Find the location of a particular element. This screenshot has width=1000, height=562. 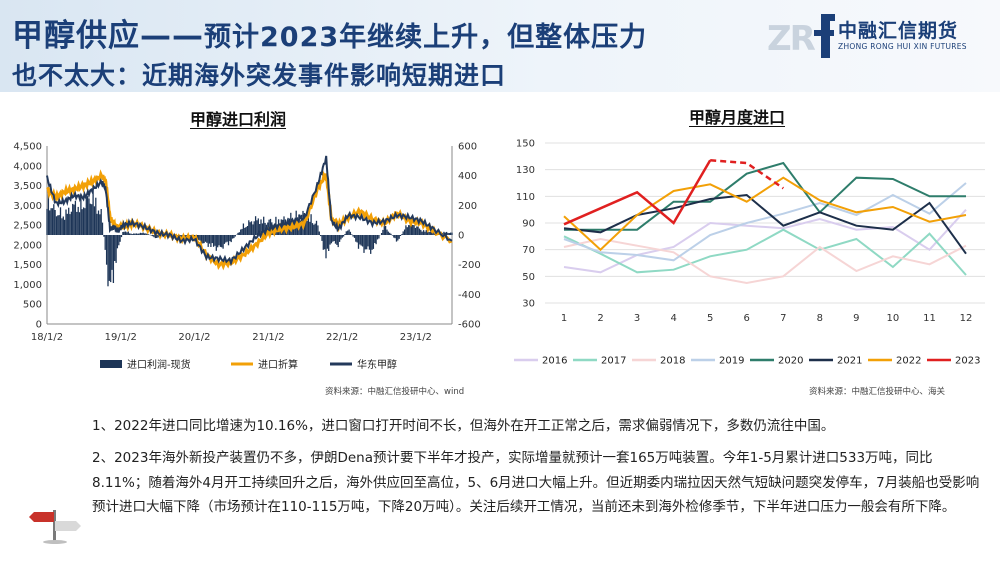

chart1-yright-tick-0: -600 is located at coordinates (469, 325).